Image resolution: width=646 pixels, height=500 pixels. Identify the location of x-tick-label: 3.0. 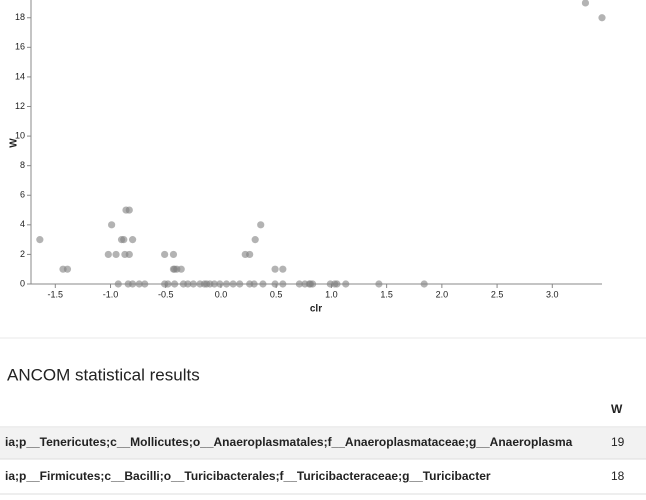
(552, 294).